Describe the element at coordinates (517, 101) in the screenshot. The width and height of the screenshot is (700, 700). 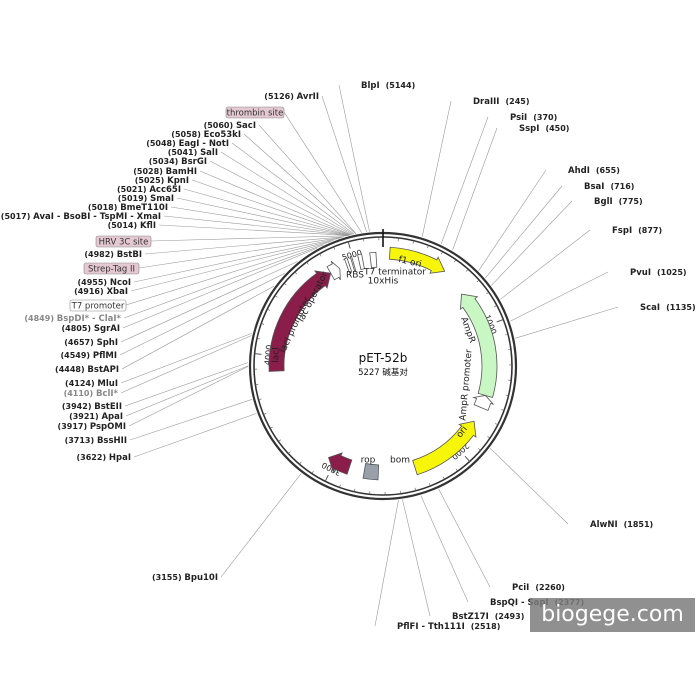
I see `enzyme-position: (245)` at that location.